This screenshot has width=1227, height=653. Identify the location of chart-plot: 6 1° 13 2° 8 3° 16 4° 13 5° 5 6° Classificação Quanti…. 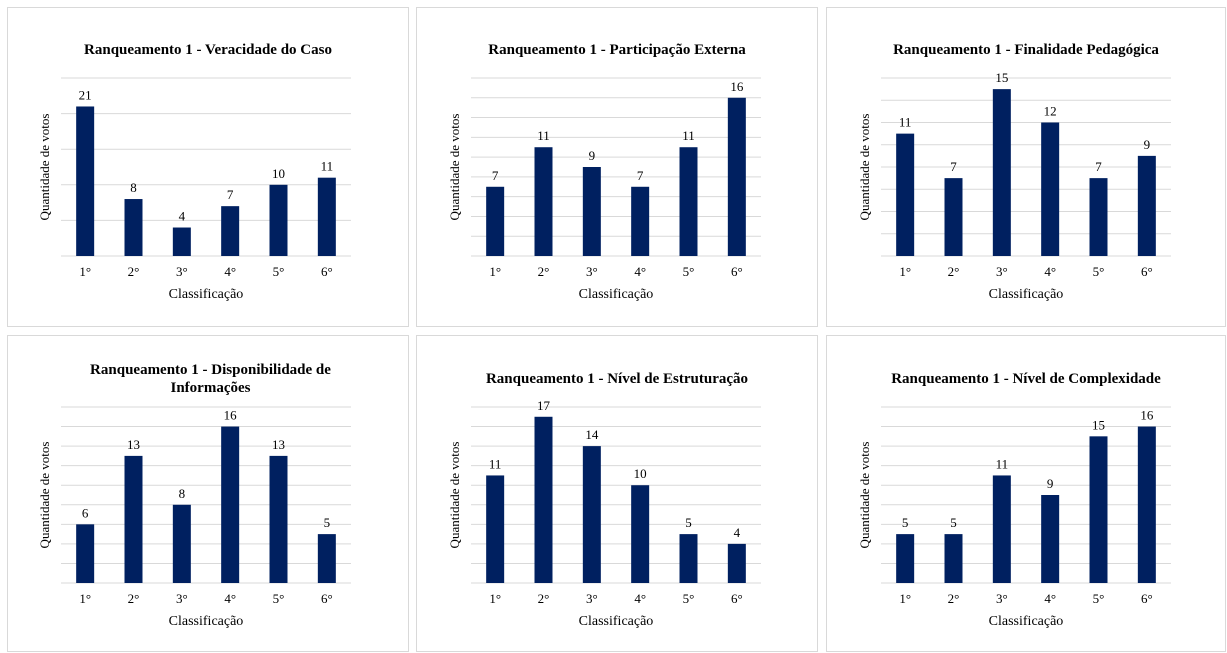
(194, 517).